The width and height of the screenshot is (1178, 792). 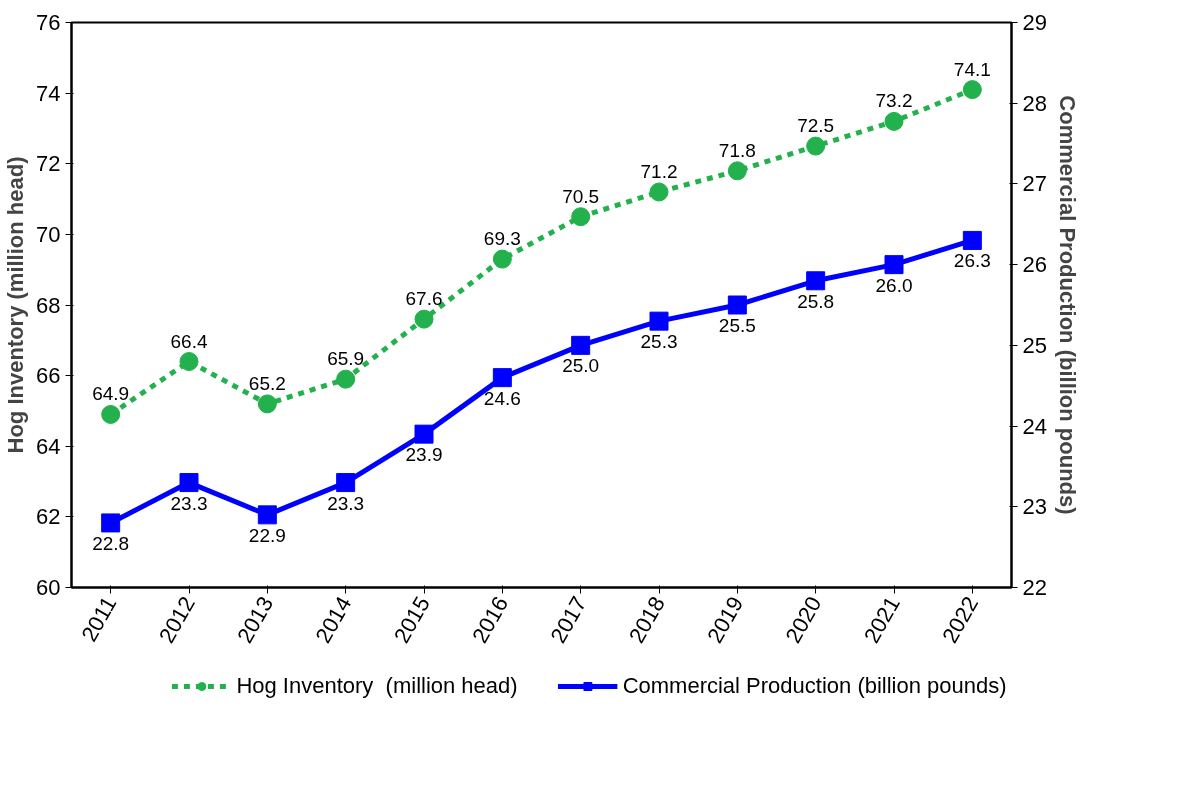 I want to click on data-label: 67.6, so click(x=424, y=299).